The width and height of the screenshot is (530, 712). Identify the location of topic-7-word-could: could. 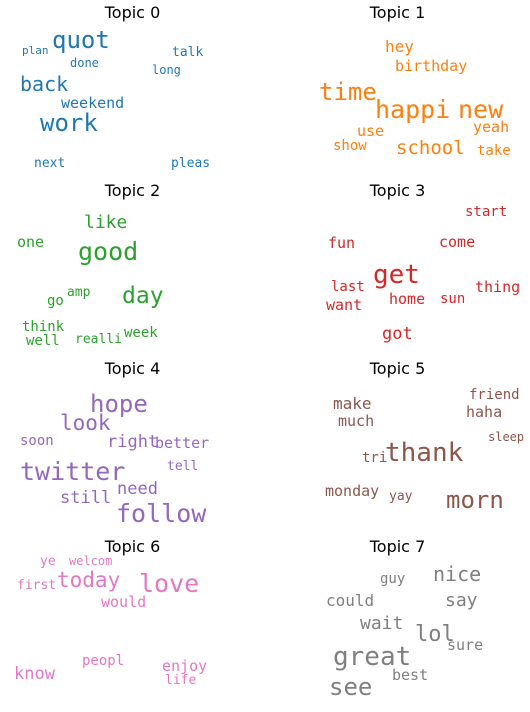
(350, 600).